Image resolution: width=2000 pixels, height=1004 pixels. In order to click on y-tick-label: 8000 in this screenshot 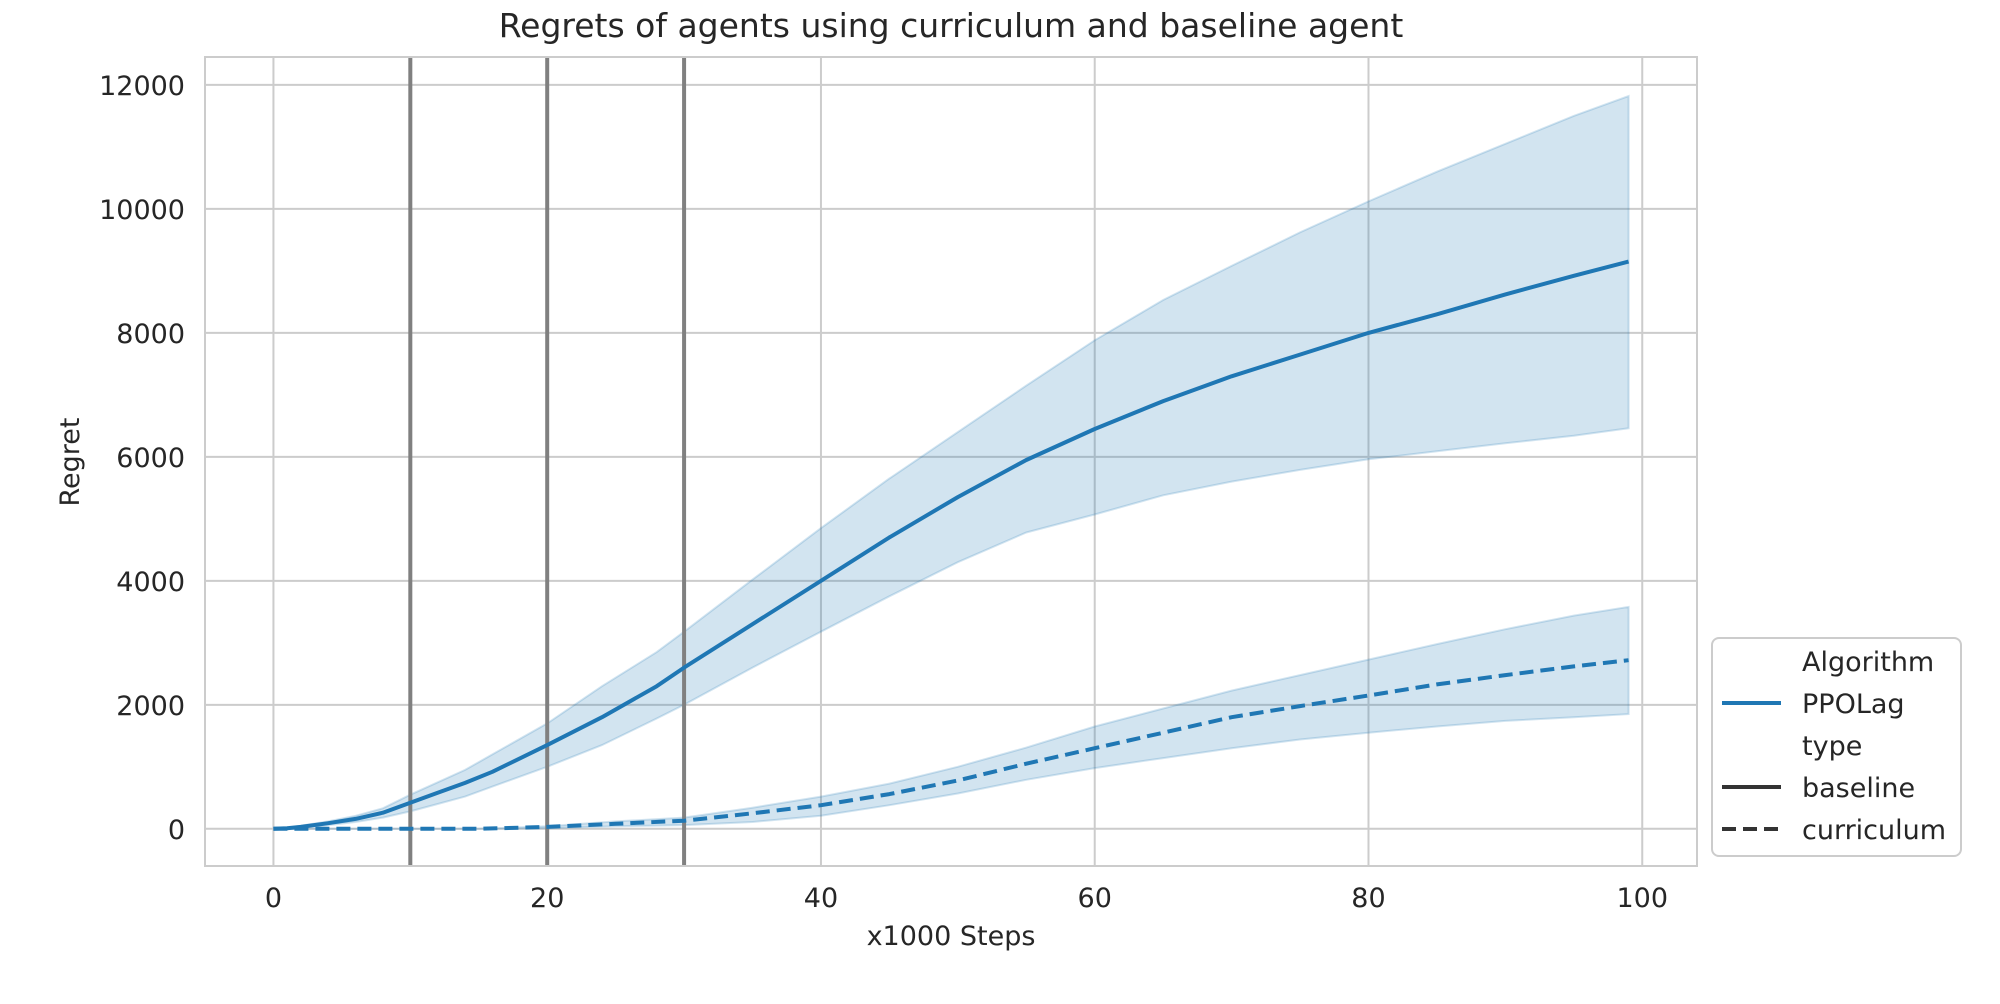, I will do `click(150, 334)`.